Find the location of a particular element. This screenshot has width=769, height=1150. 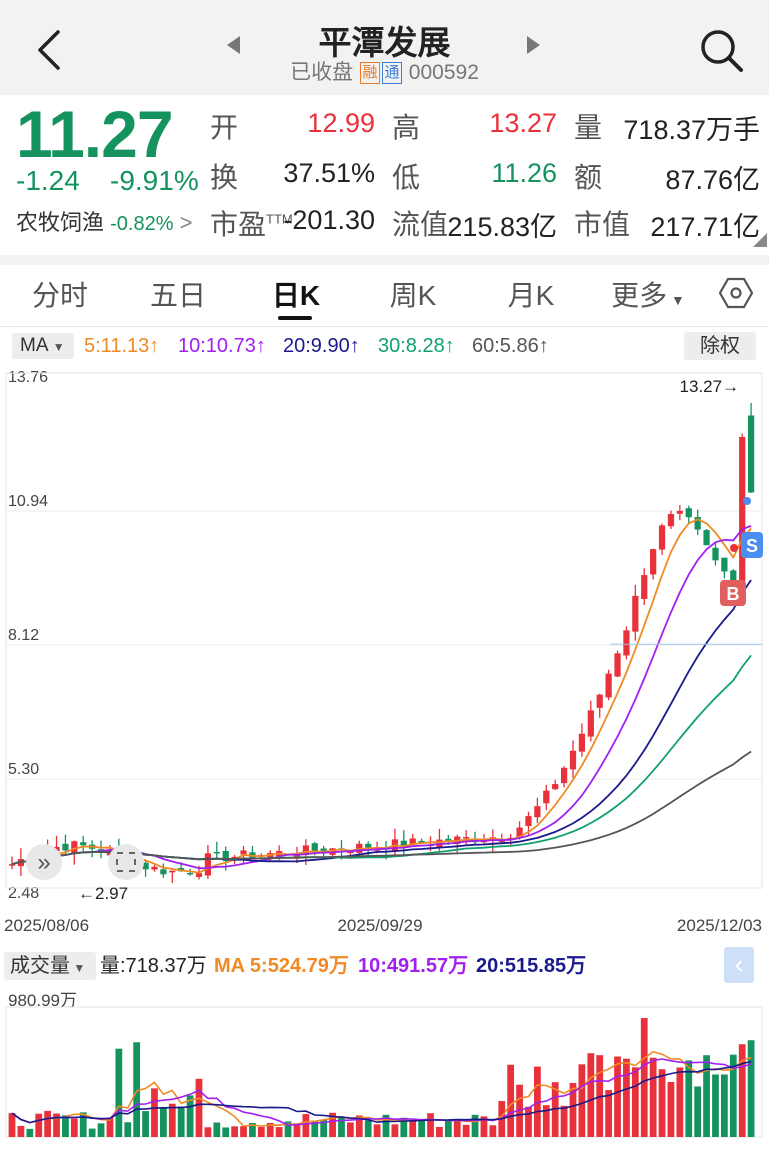

fullscreen-button is located at coordinates (126, 862).